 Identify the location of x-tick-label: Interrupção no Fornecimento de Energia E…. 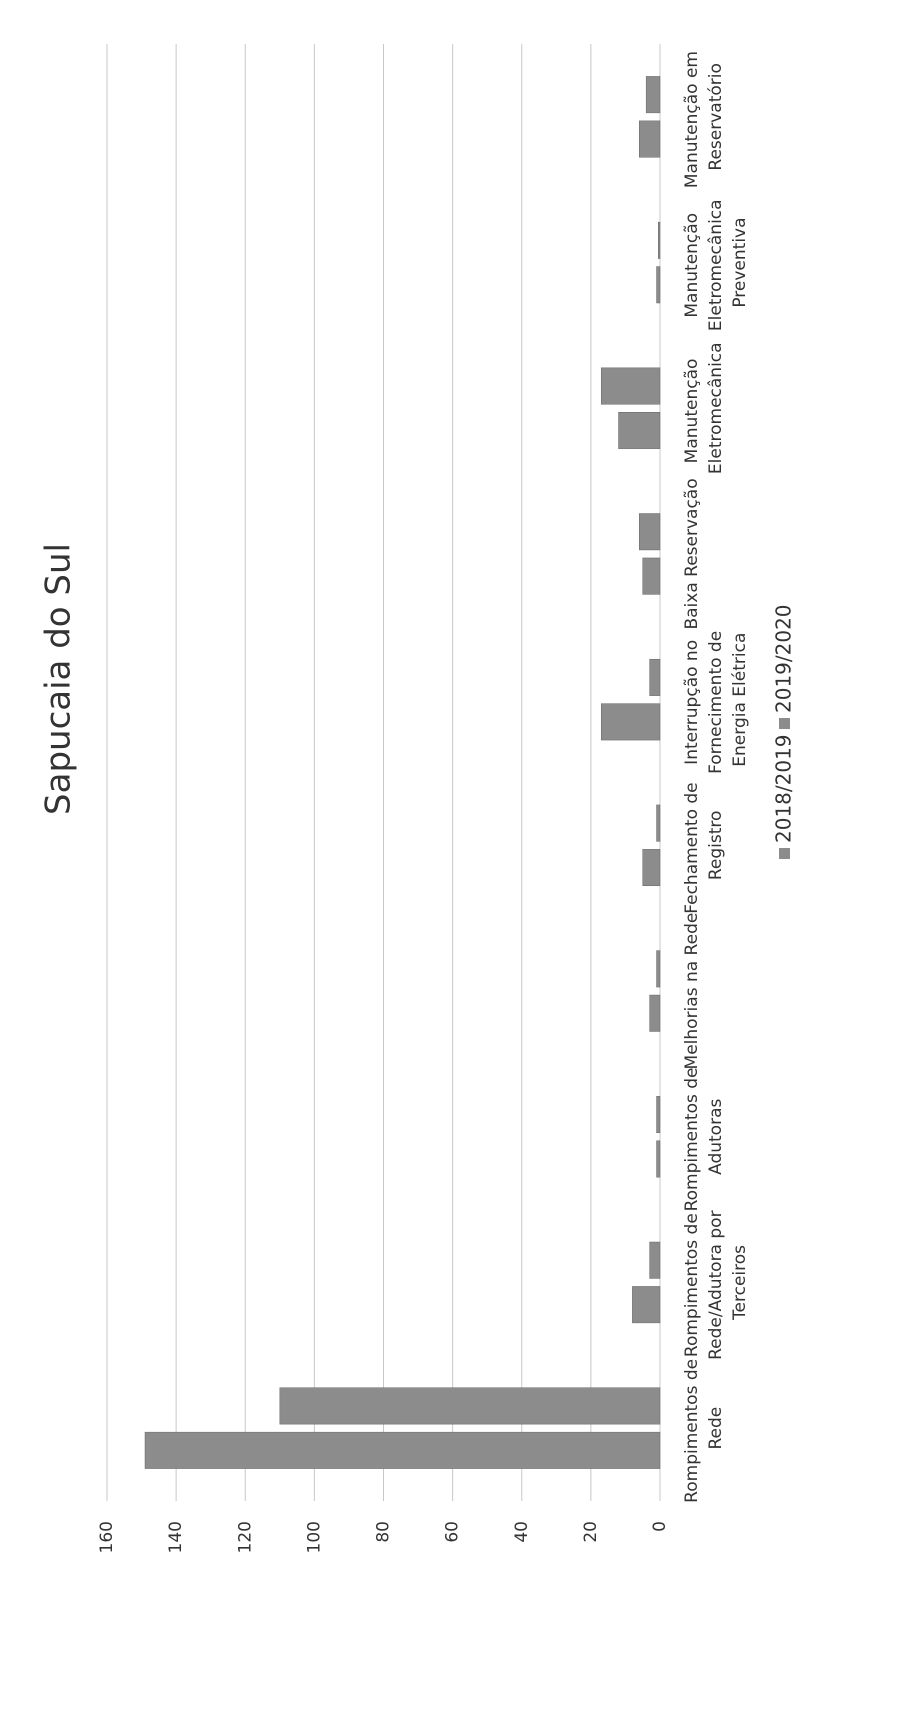
(716, 699).